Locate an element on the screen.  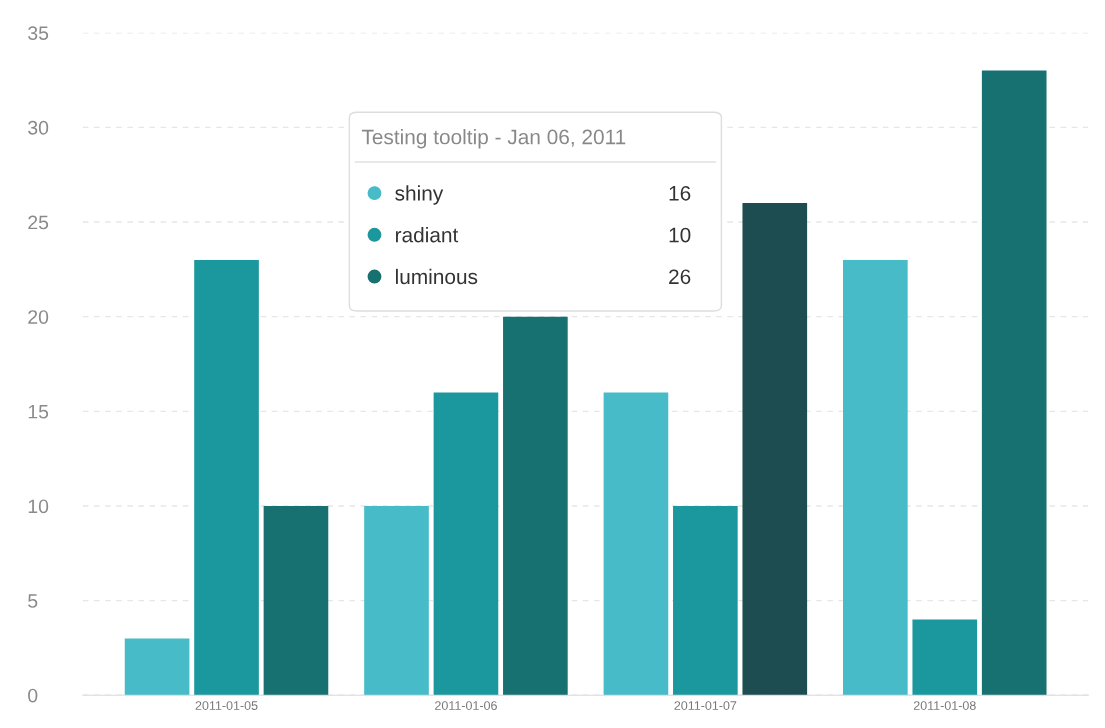
annotation: 16 is located at coordinates (680, 193).